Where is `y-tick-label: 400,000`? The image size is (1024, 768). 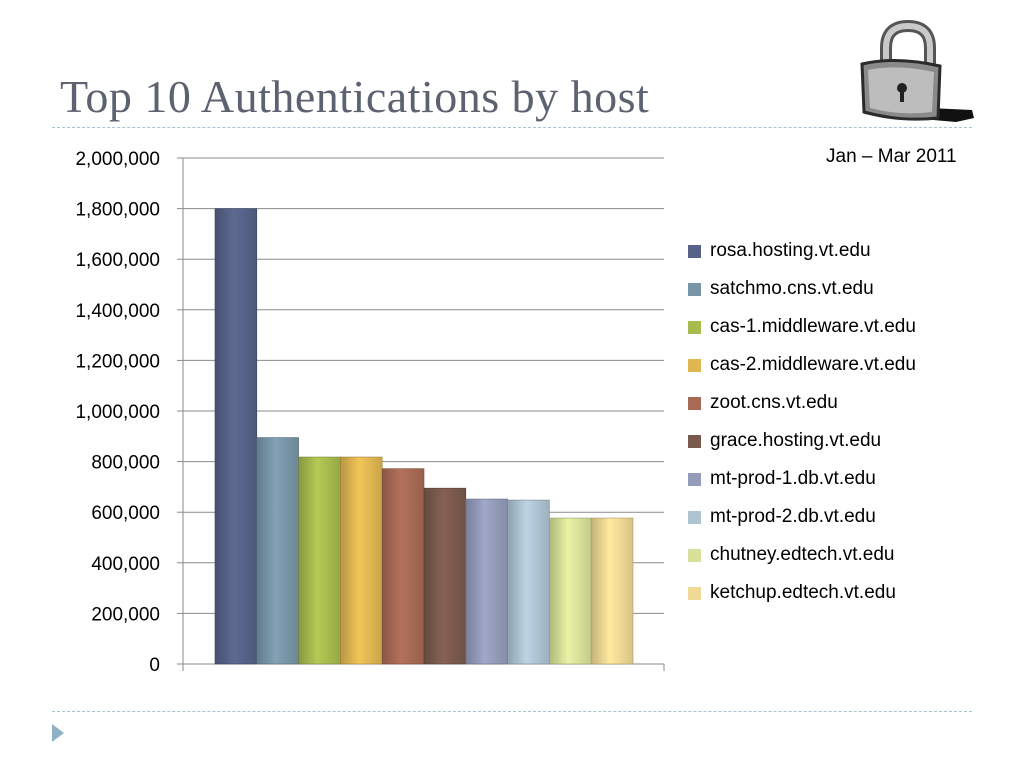
y-tick-label: 400,000 is located at coordinates (125, 564).